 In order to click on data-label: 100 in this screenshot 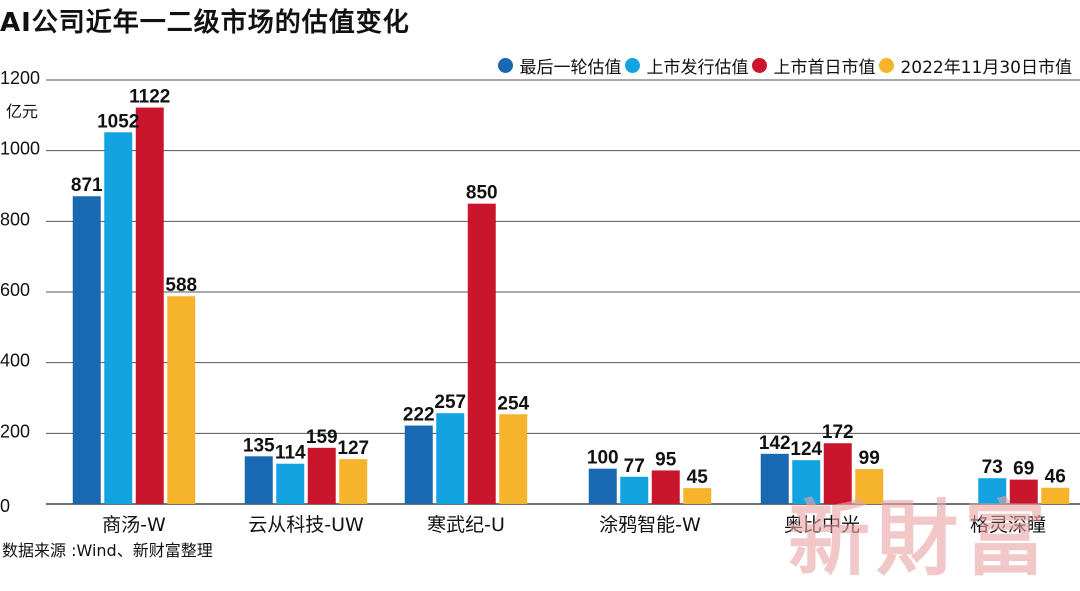, I will do `click(603, 458)`.